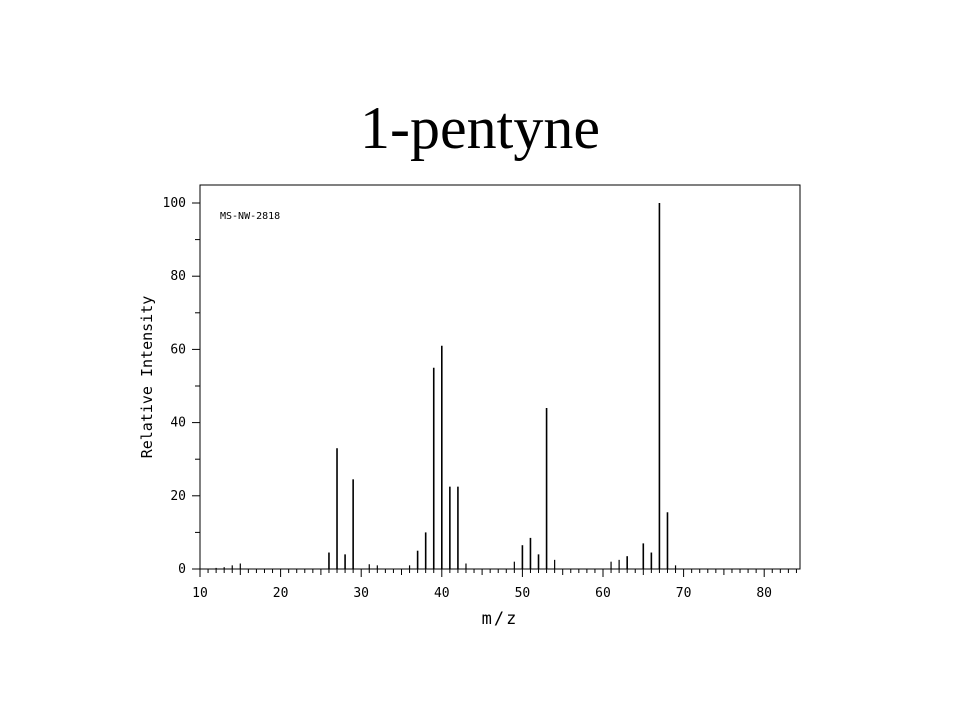 The image size is (960, 720). What do you see at coordinates (178, 423) in the screenshot?
I see `y-tick-label: 40` at bounding box center [178, 423].